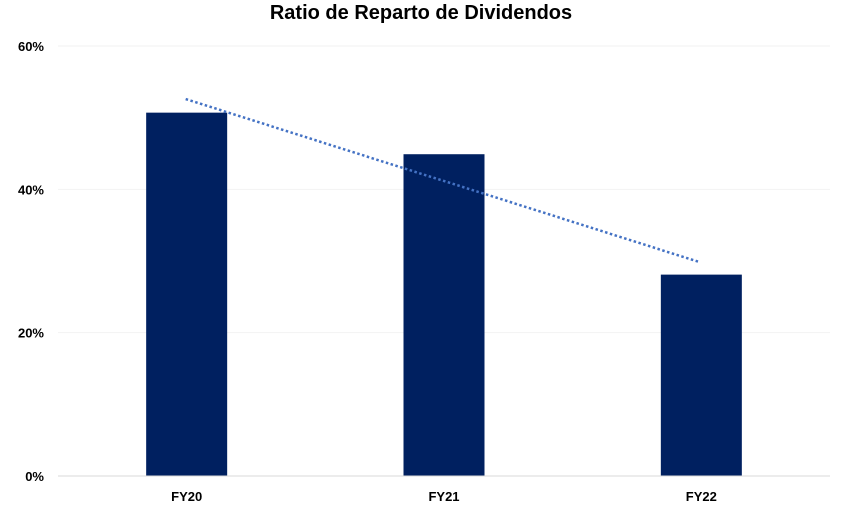 Image resolution: width=842 pixels, height=511 pixels. I want to click on y-tick-label: 20%, so click(31, 333).